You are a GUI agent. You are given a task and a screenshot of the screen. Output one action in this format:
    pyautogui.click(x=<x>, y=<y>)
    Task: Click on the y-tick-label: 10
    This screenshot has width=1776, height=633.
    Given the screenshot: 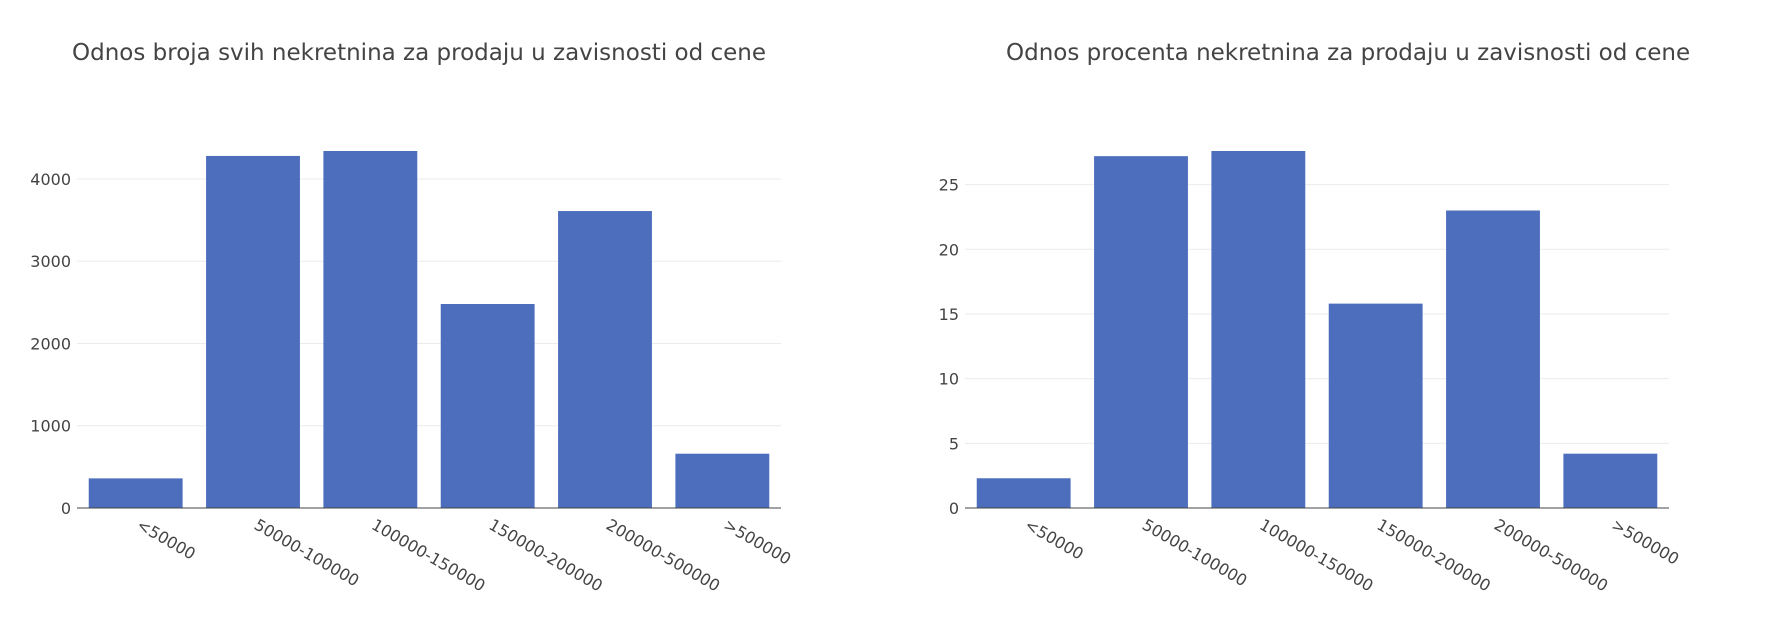 What is the action you would take?
    pyautogui.click(x=949, y=379)
    